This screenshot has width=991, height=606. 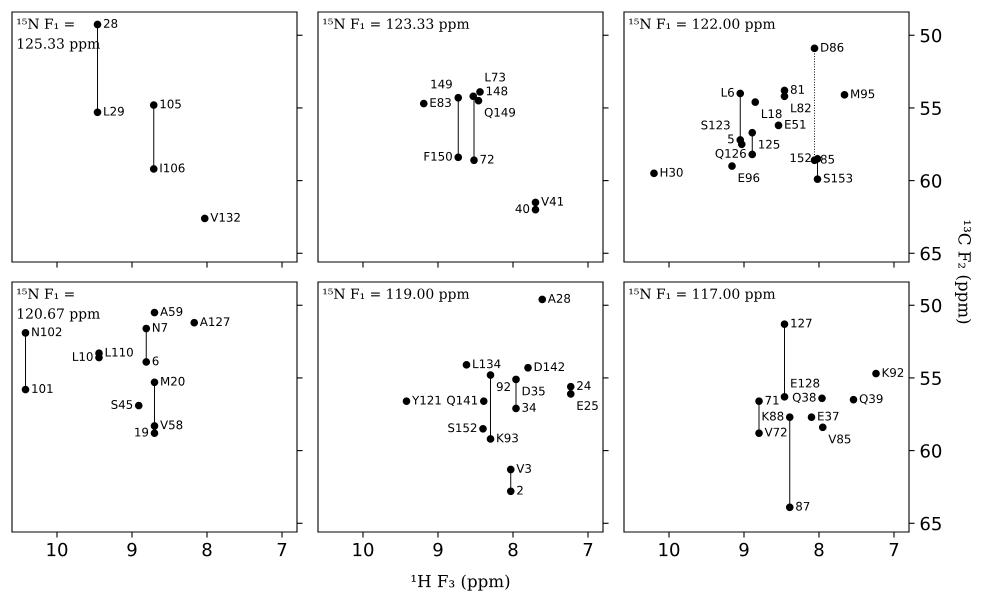 I want to click on annotation: I106, so click(x=172, y=167).